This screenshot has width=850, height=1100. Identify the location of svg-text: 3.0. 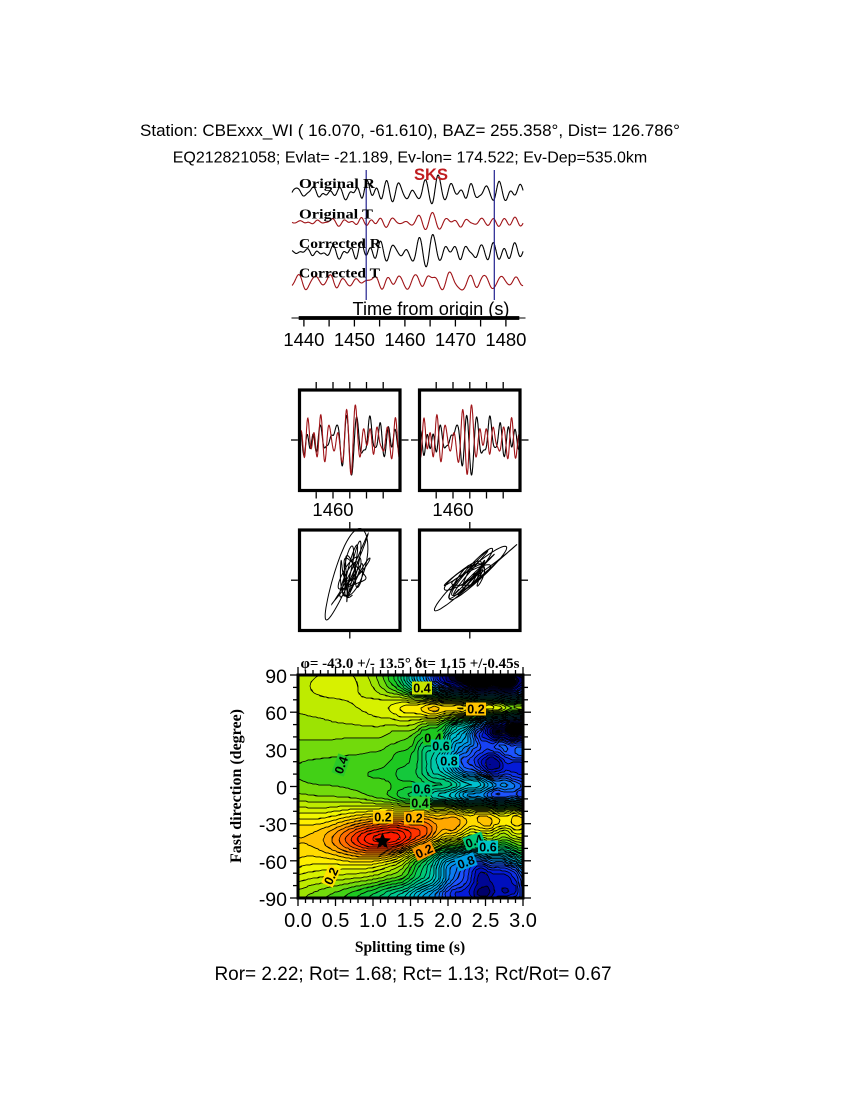
(523, 921).